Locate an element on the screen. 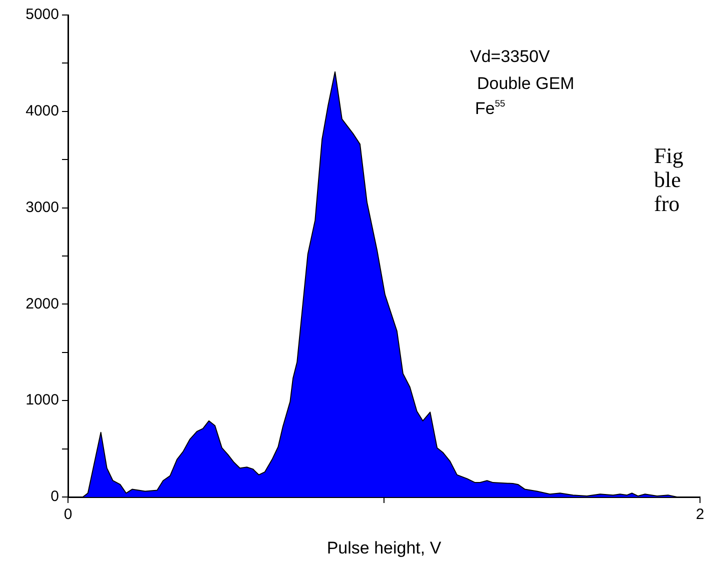 This screenshot has height=573, width=710. y-tick-label: 4000 is located at coordinates (42, 111).